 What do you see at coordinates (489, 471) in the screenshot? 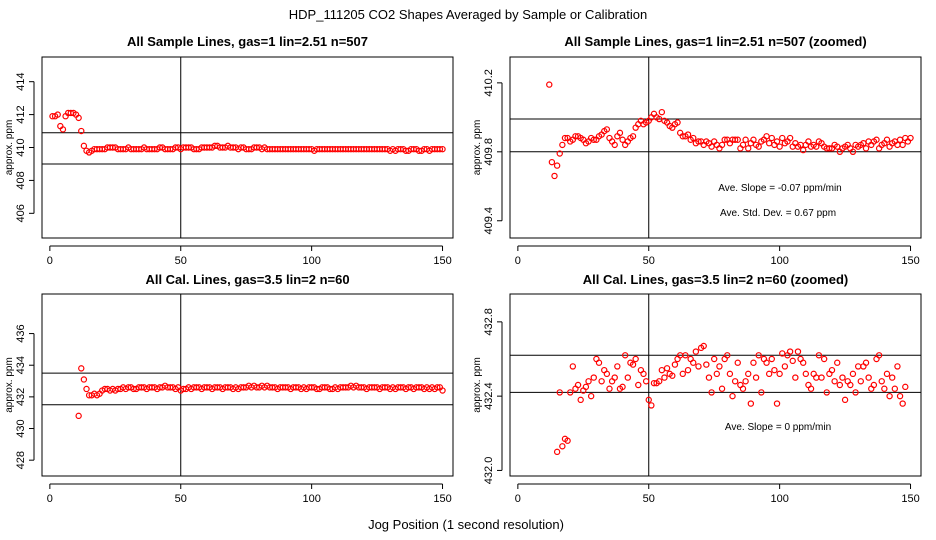
I see `y-tick-label: 432.0` at bounding box center [489, 471].